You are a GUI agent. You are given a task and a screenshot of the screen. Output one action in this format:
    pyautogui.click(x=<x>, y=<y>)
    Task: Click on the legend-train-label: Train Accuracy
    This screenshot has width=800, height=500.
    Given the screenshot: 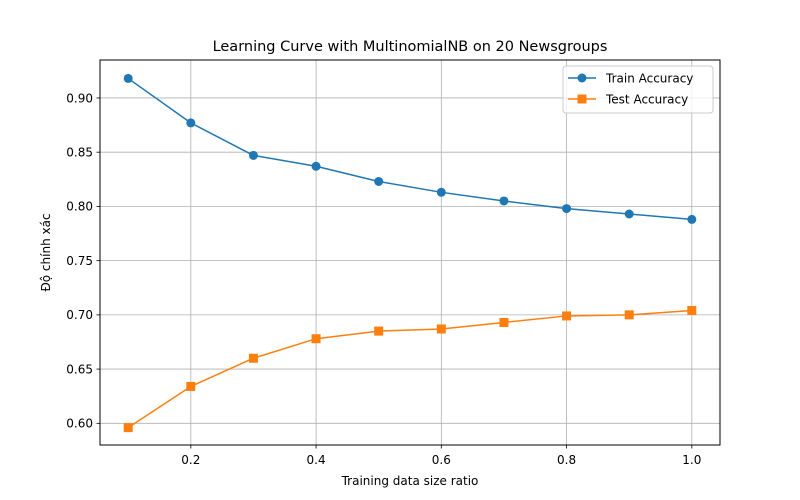 What is the action you would take?
    pyautogui.click(x=649, y=79)
    